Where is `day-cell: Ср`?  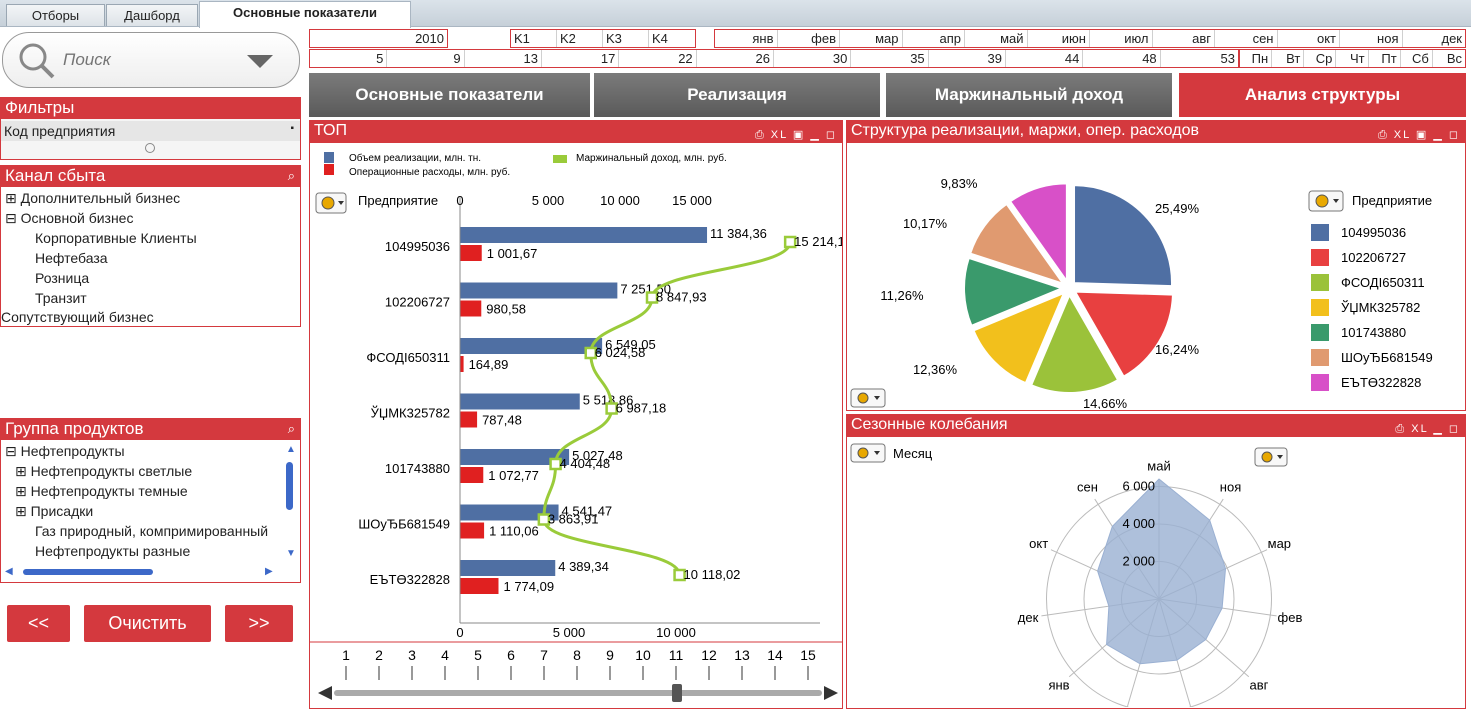
day-cell: Ср is located at coordinates (1320, 58).